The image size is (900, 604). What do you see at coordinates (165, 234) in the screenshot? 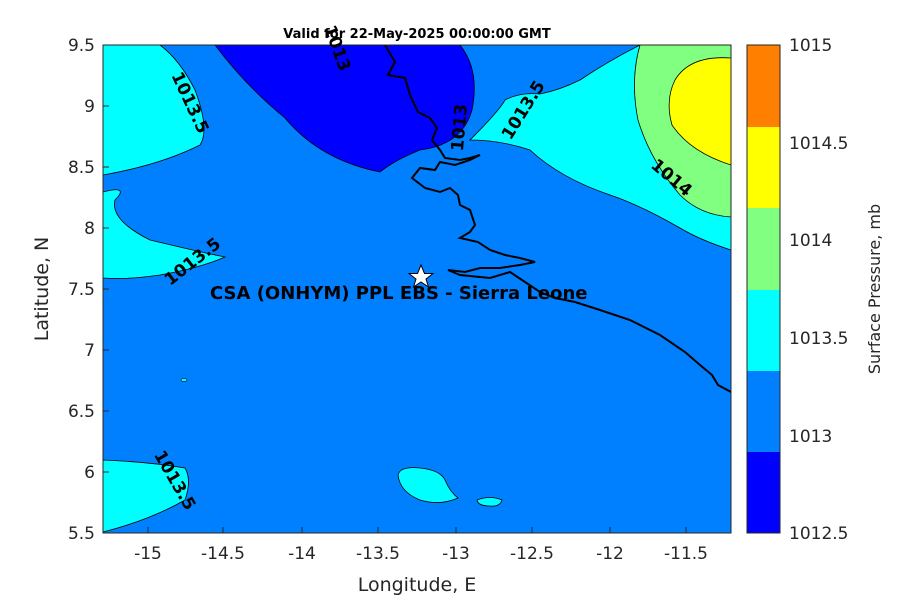
I see `pressure-band-1013-5-w` at bounding box center [165, 234].